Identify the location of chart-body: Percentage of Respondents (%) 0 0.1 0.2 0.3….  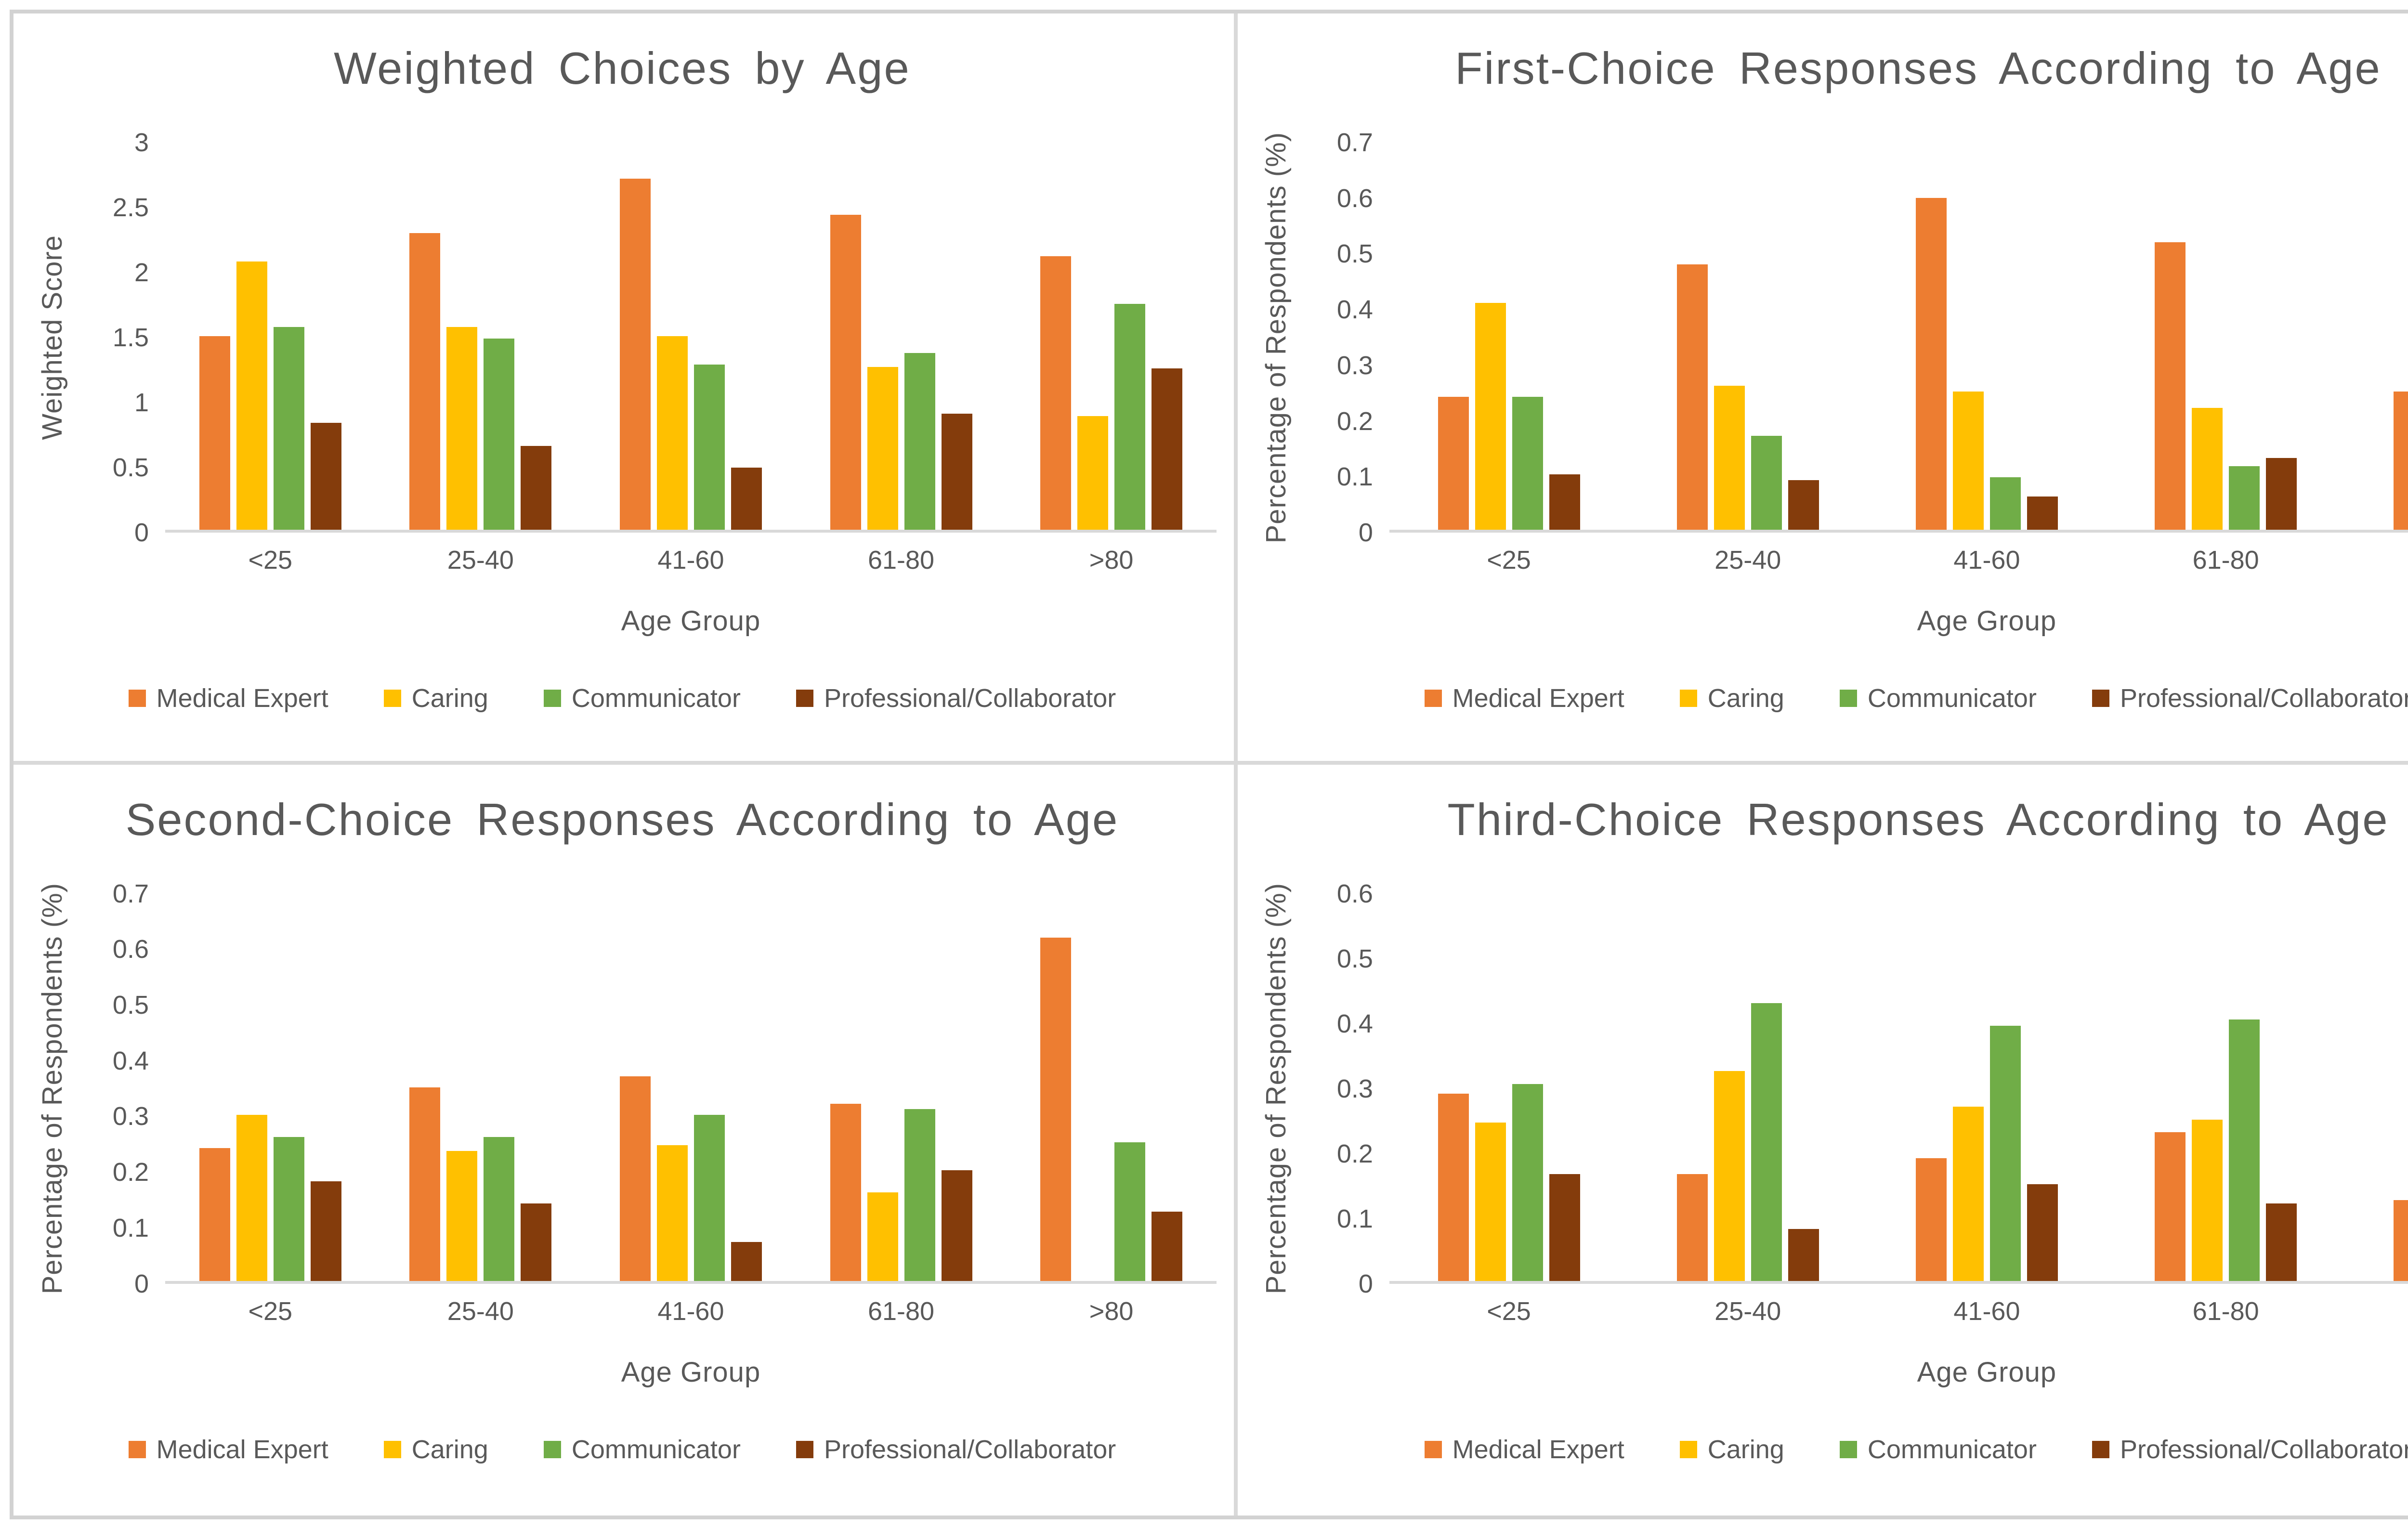
(1830, 1089).